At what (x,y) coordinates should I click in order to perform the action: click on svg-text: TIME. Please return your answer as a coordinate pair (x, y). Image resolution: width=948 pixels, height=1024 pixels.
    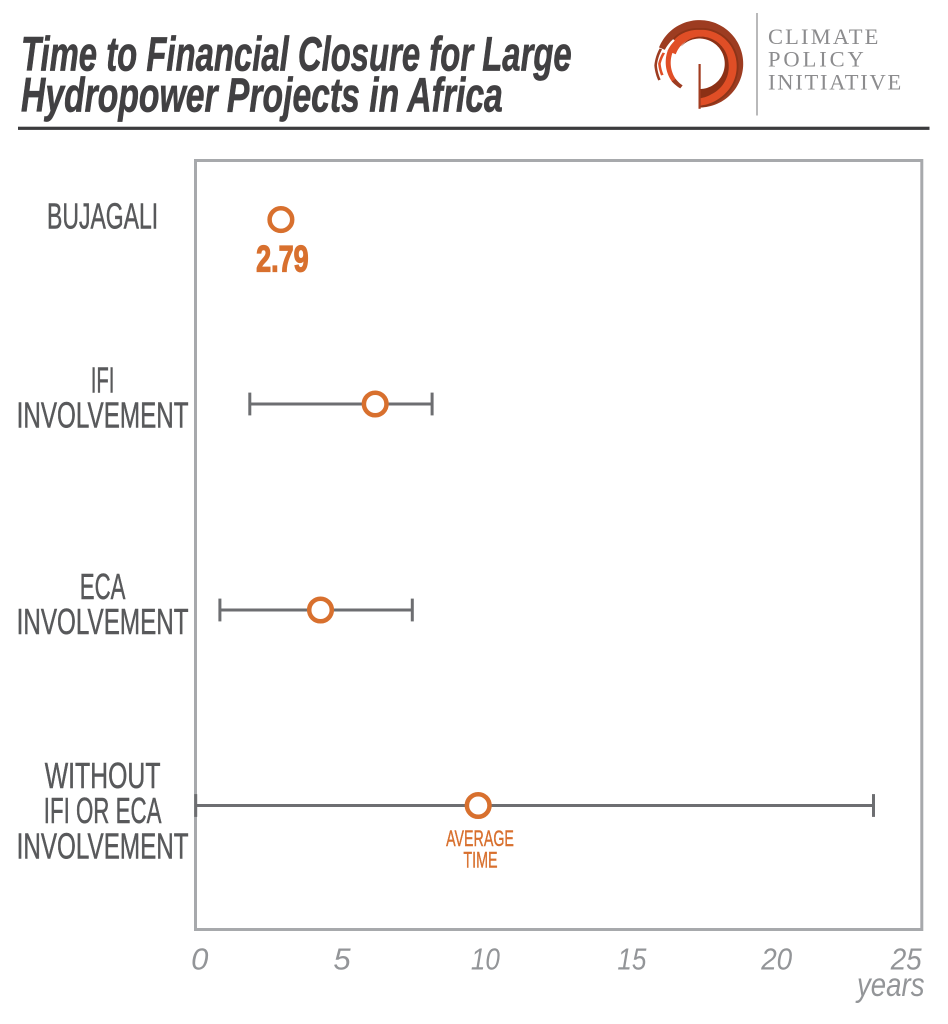
    Looking at the image, I should click on (480, 859).